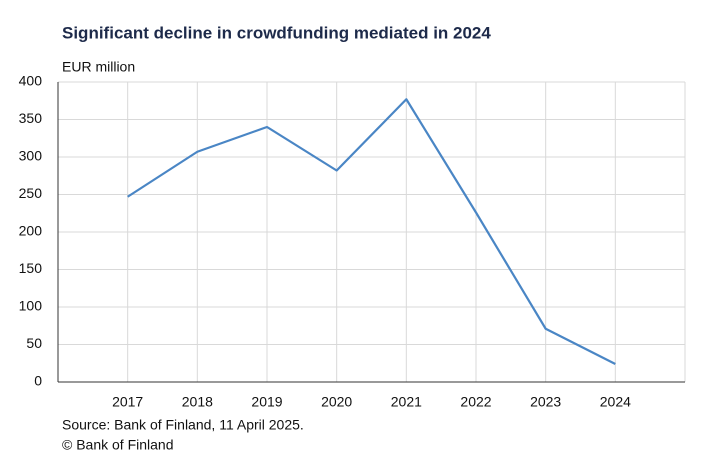 The image size is (720, 476). I want to click on x-tick-label: 2020, so click(336, 402).